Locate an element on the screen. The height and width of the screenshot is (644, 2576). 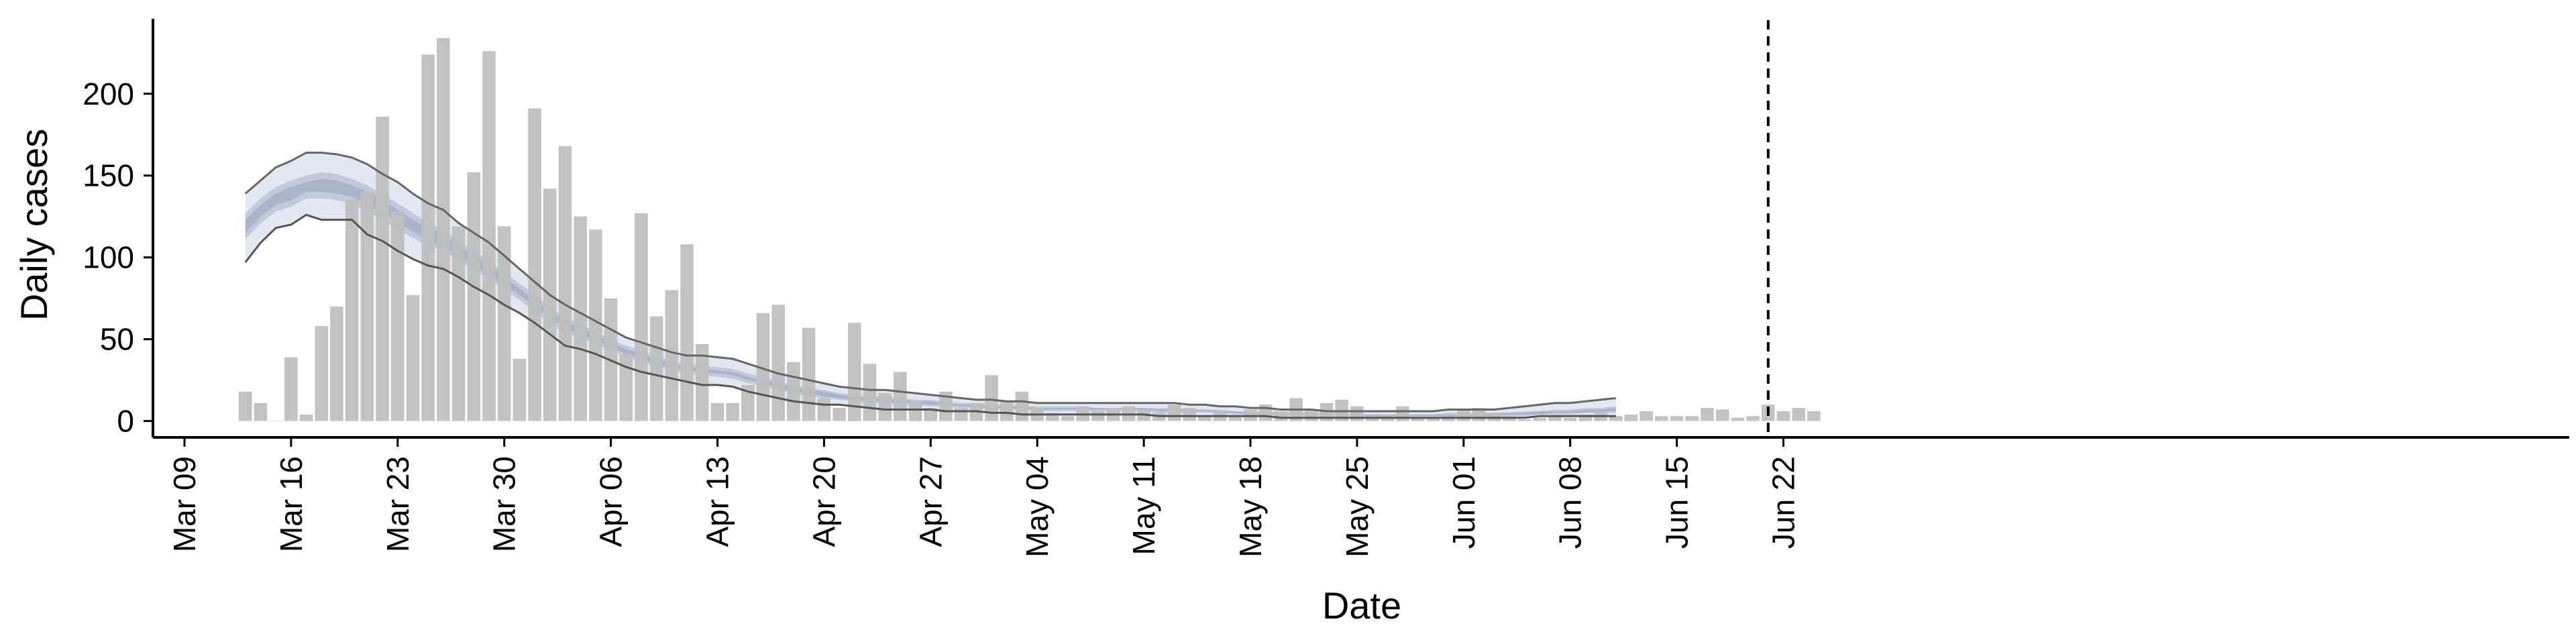
x-tick-label: Jun 01 is located at coordinates (1463, 502).